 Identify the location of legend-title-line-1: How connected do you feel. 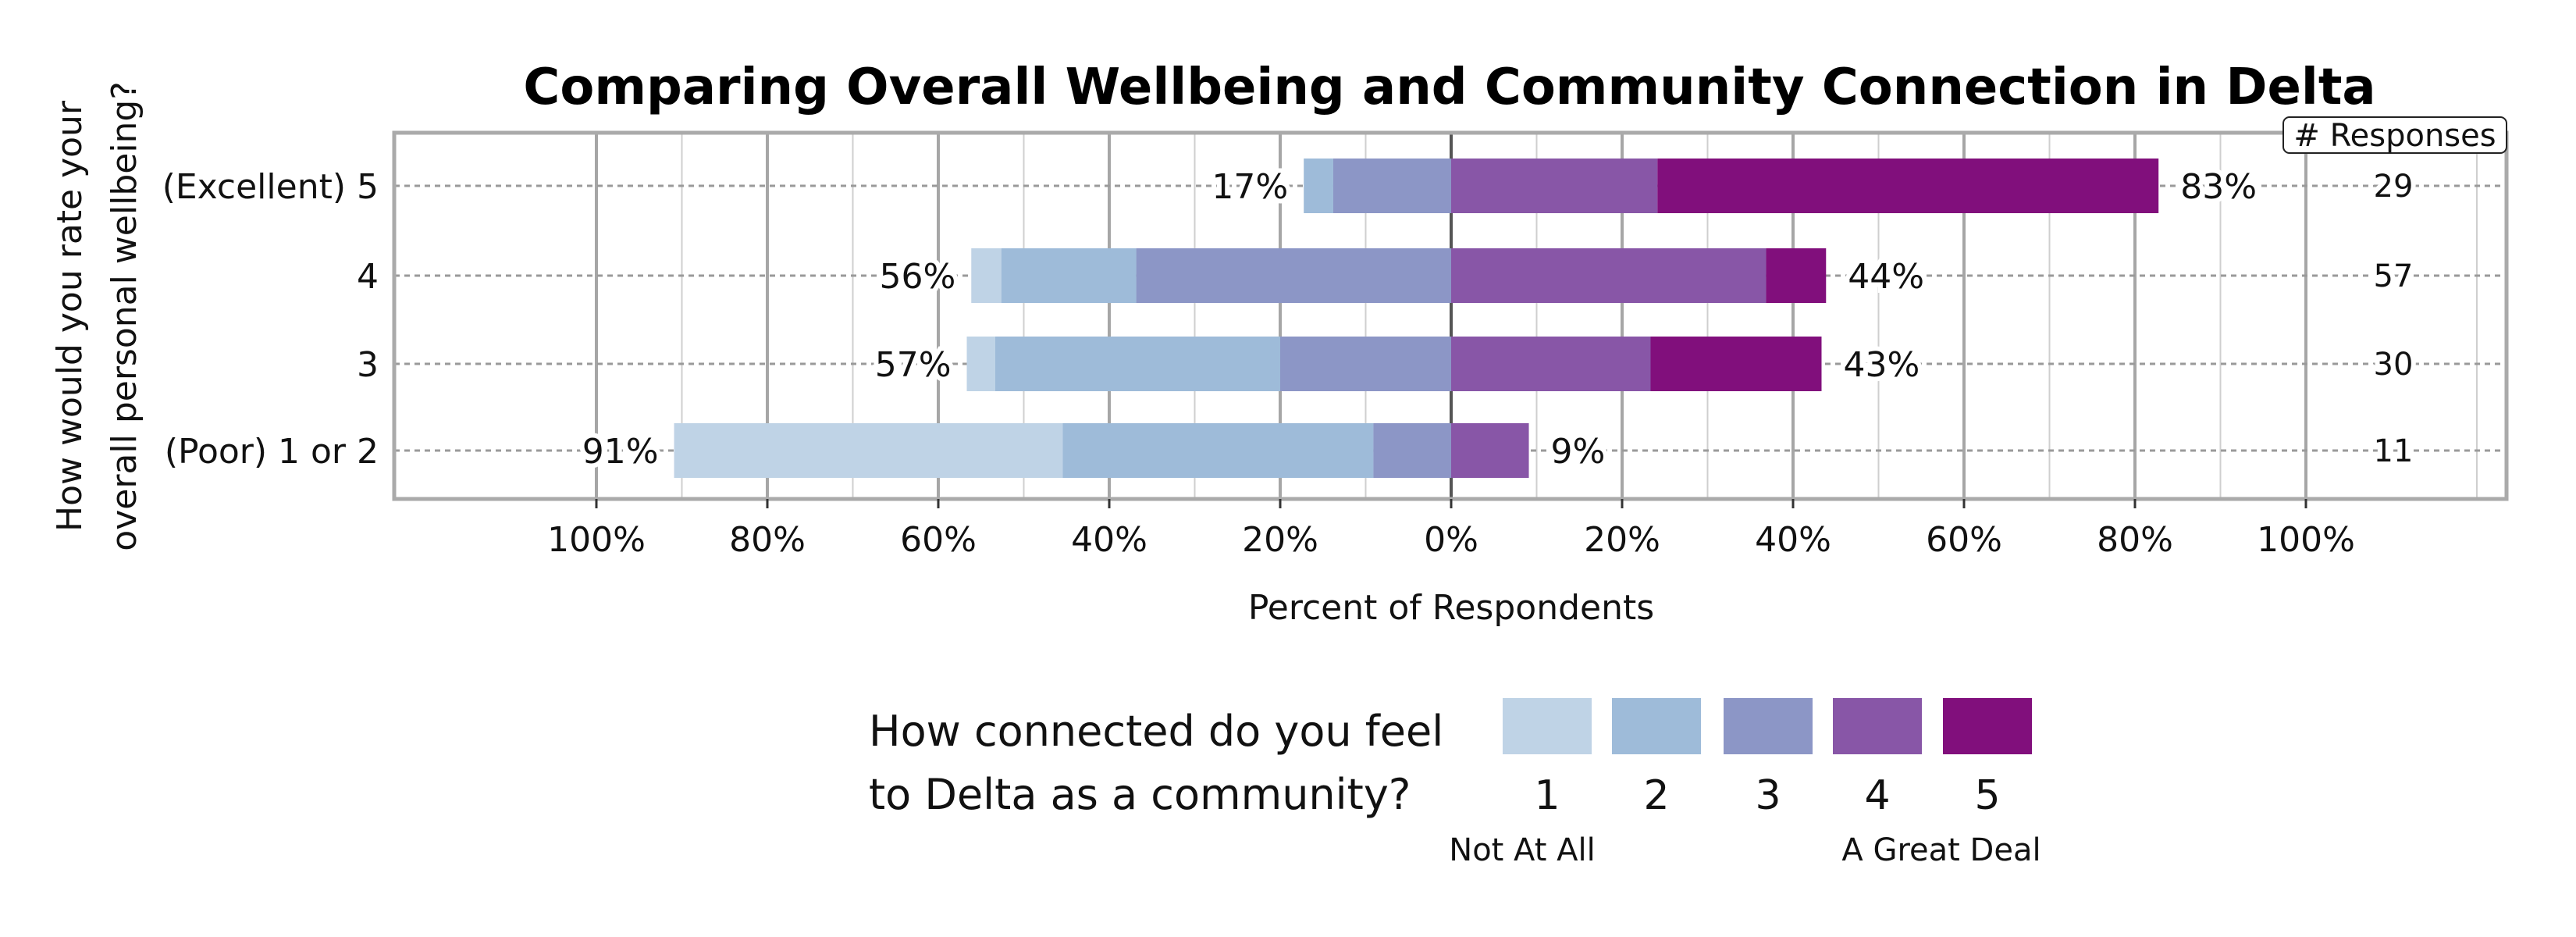
(1156, 731).